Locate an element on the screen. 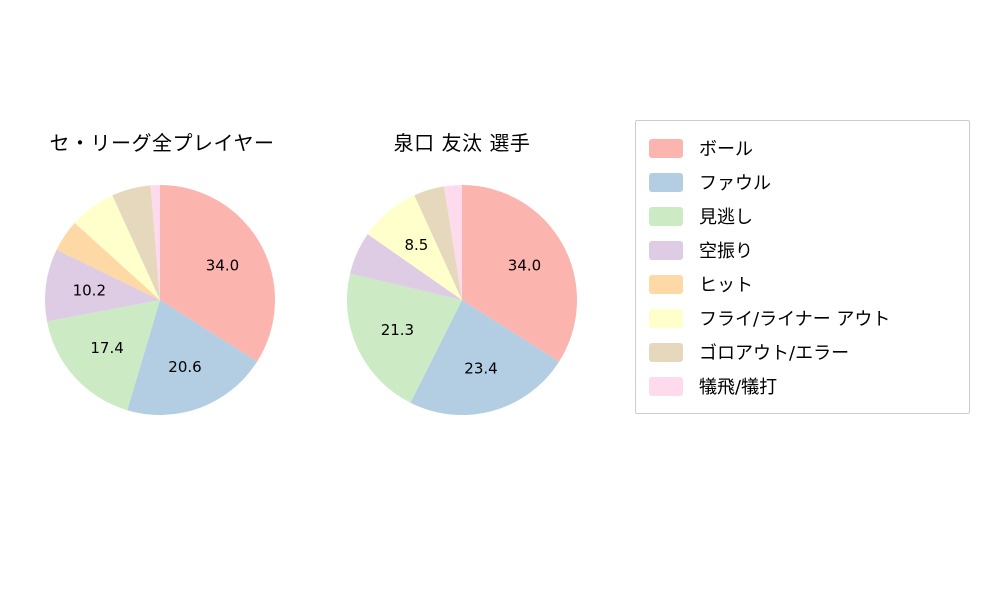 This screenshot has height=600, width=1000. legend-item-0: ボール is located at coordinates (804, 148).